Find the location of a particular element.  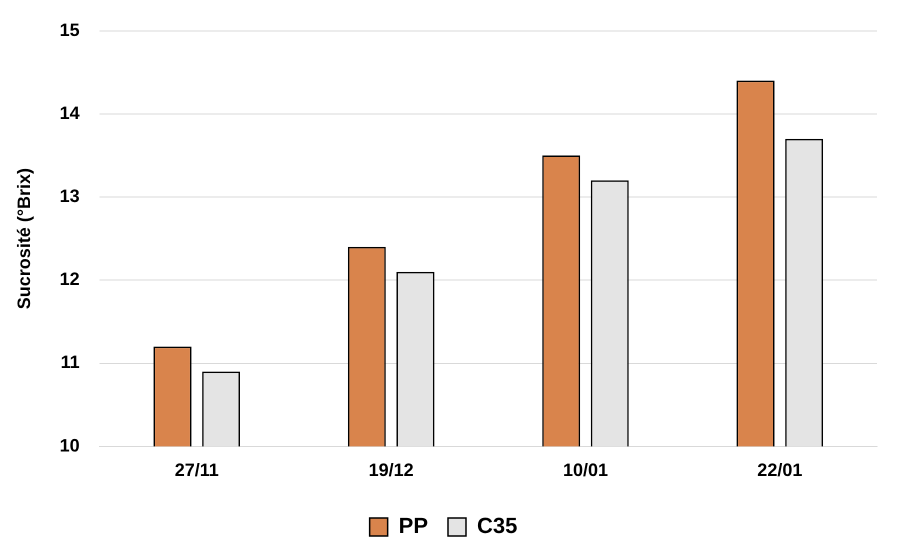

y-axis-title: Sucrosité (°Brix) is located at coordinates (24, 239).